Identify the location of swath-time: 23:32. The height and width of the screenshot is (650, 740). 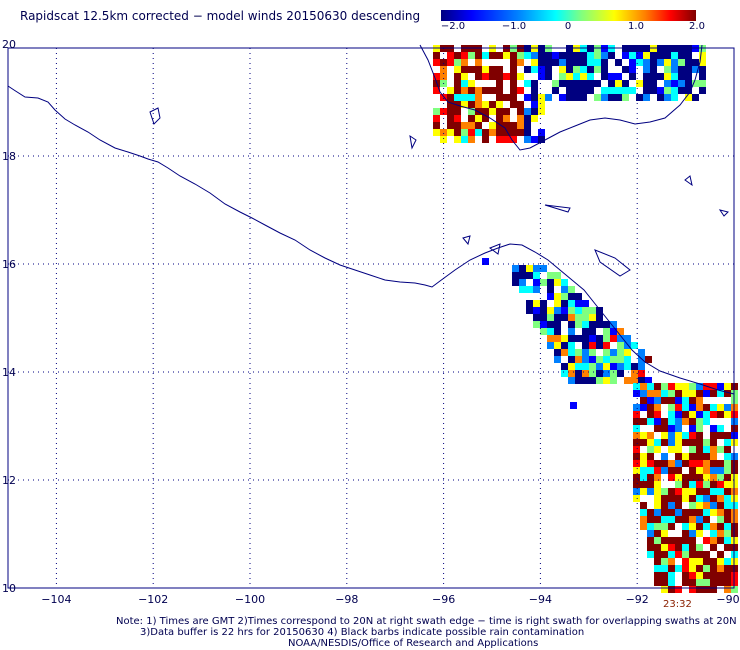
(677, 604).